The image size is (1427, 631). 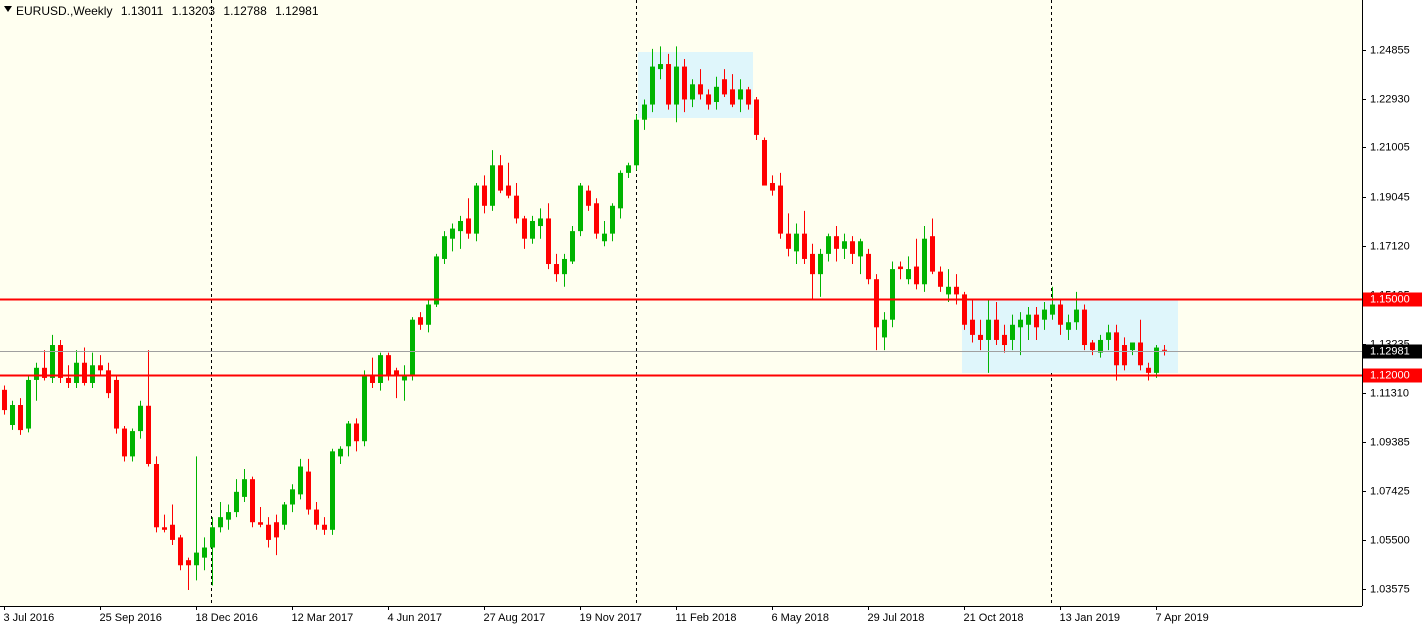 What do you see at coordinates (29, 618) in the screenshot?
I see `x-tick-label: 3 Jul 2016` at bounding box center [29, 618].